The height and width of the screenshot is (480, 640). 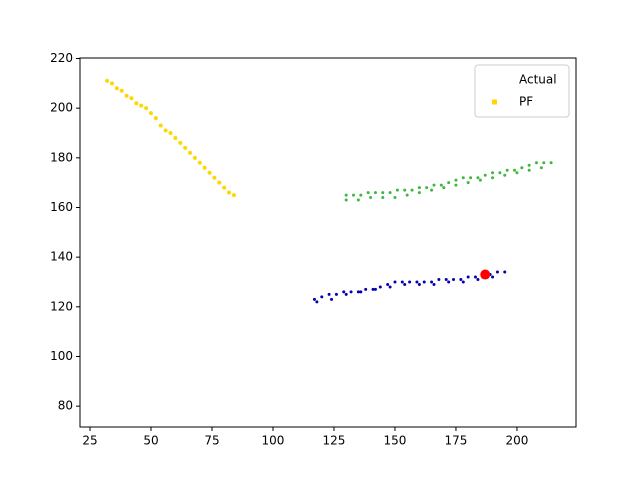 I want to click on legend-marker, so click(x=494, y=102).